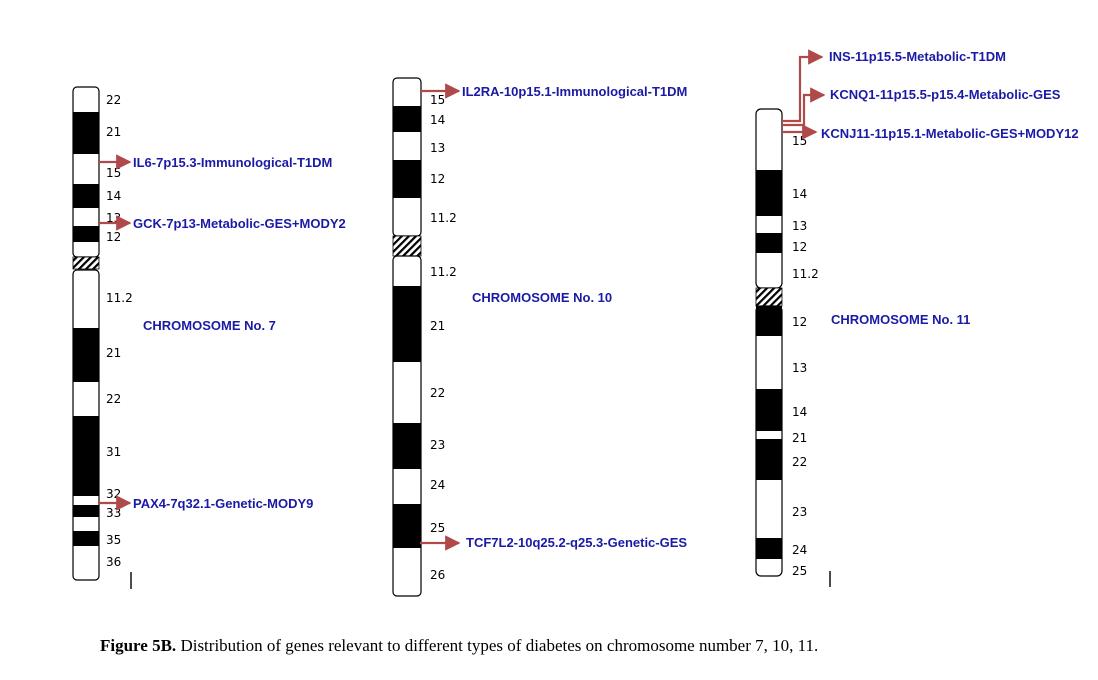  Describe the element at coordinates (950, 133) in the screenshot. I see `gene-label-kcnj11: KCNJ11-11p15.1-Metabolic-GES+MODY12` at that location.